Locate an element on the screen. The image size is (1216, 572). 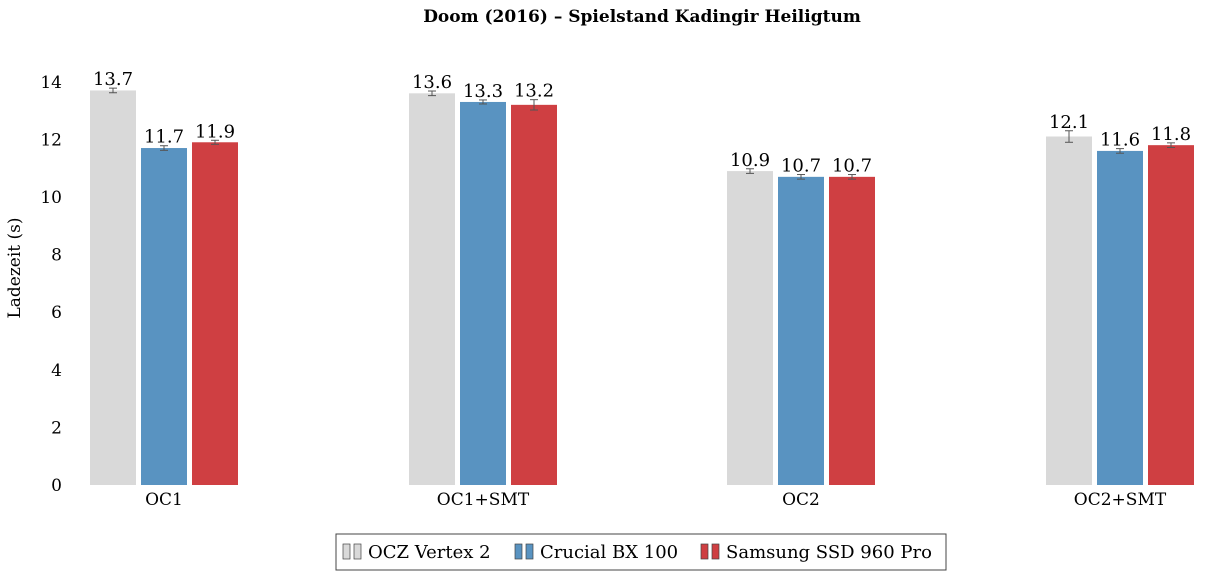
legend-label: OCZ Vertex 2 is located at coordinates (429, 552).